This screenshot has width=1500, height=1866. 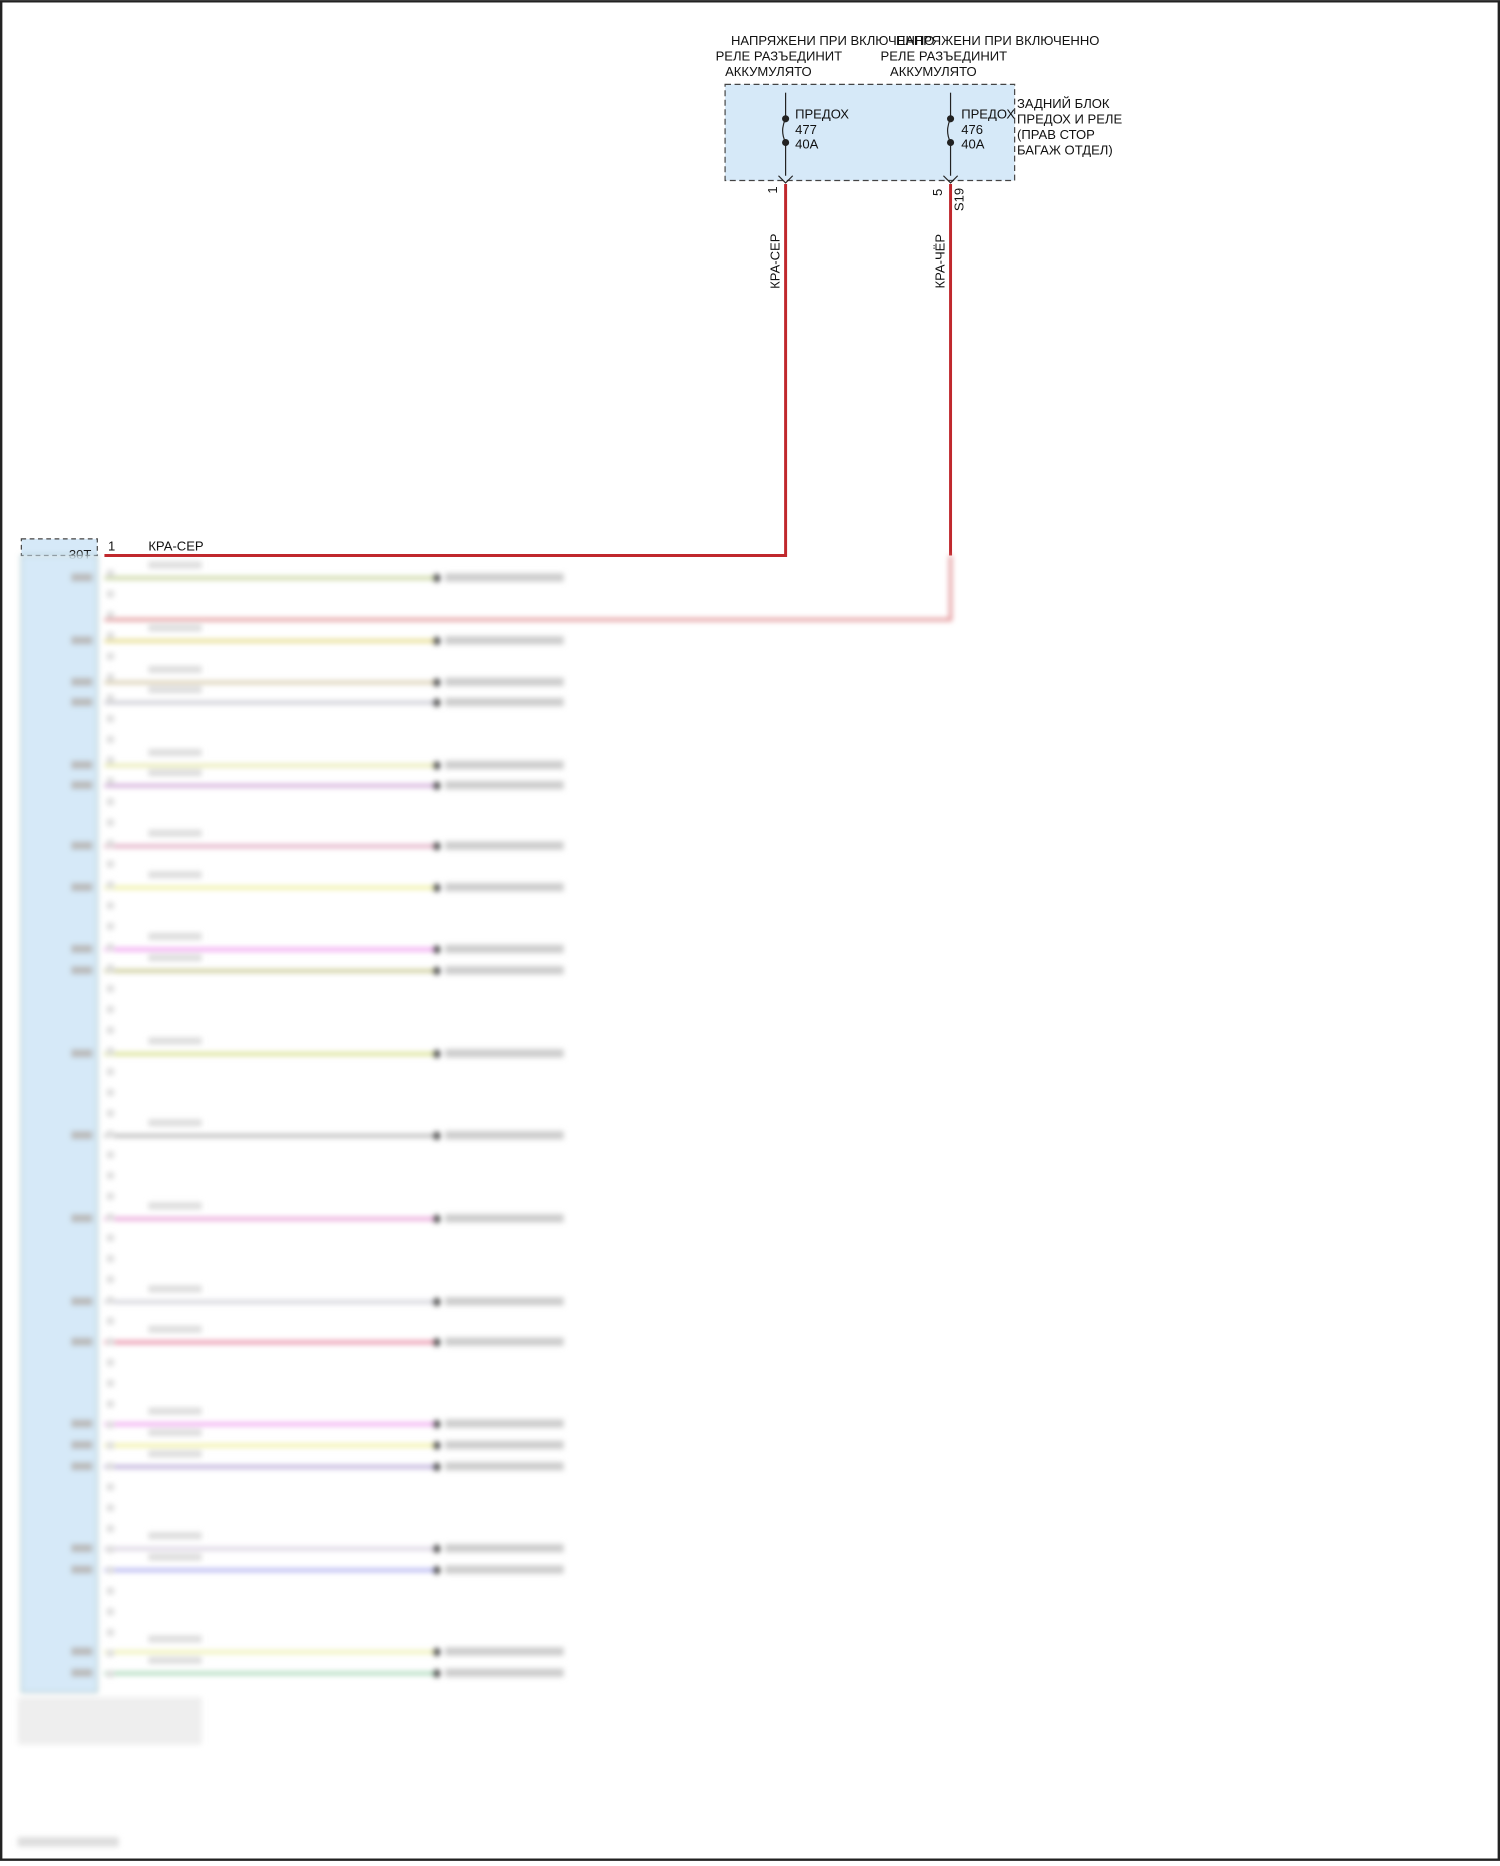 I want to click on fuse-rating: 40A, so click(x=807, y=143).